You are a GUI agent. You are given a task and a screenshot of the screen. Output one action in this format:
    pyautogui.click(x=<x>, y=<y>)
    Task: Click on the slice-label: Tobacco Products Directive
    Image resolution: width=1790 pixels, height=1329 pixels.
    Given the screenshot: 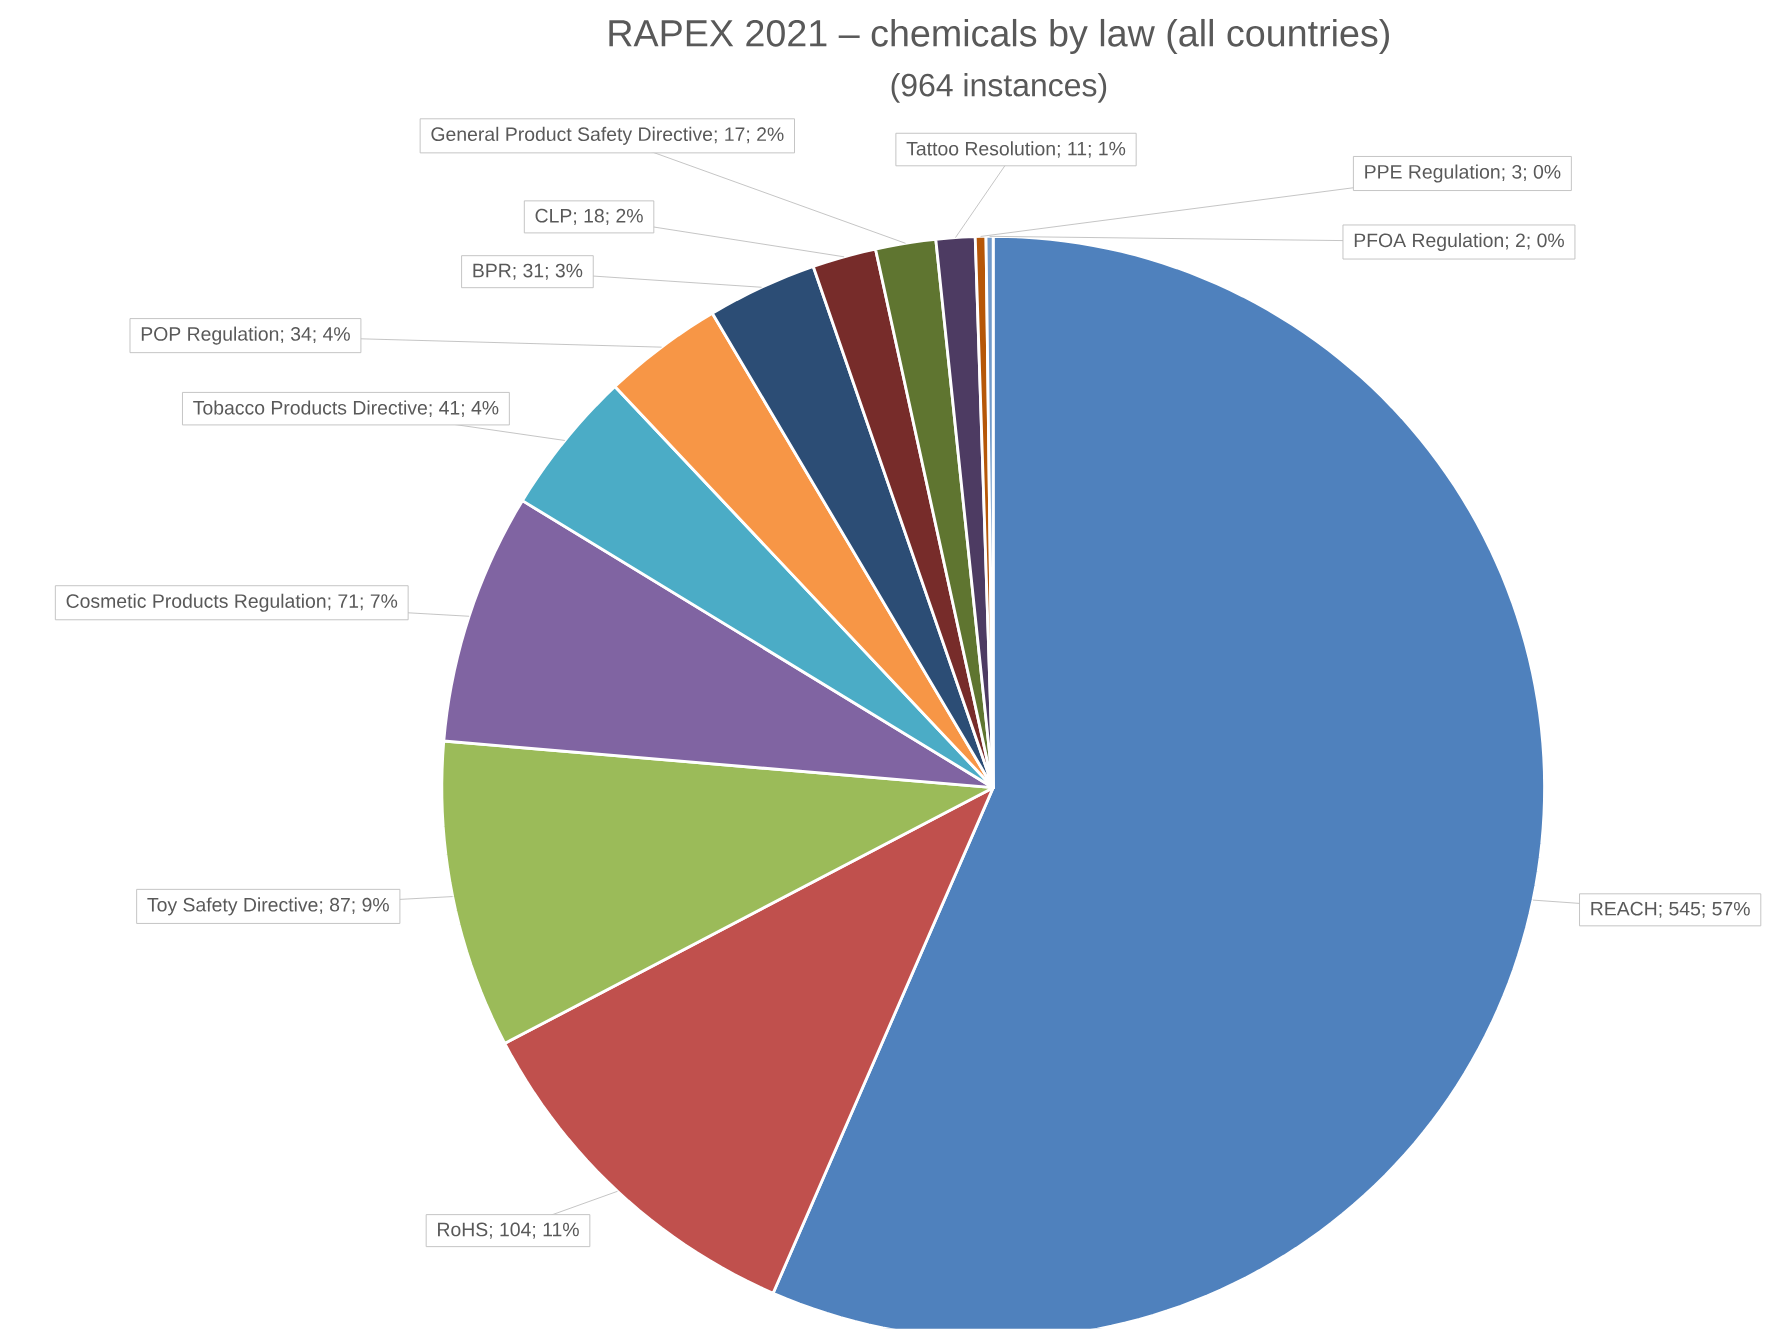 What is the action you would take?
    pyautogui.click(x=310, y=407)
    